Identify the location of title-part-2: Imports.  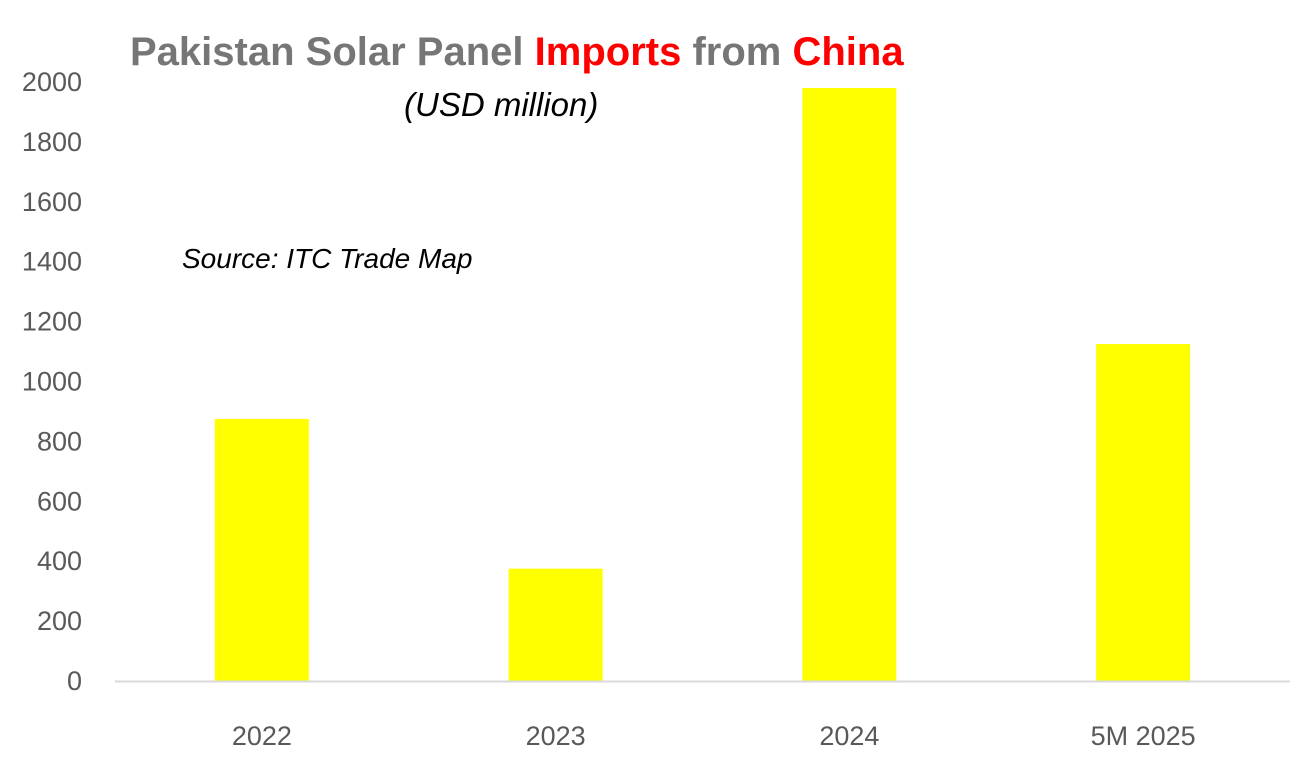
(608, 52).